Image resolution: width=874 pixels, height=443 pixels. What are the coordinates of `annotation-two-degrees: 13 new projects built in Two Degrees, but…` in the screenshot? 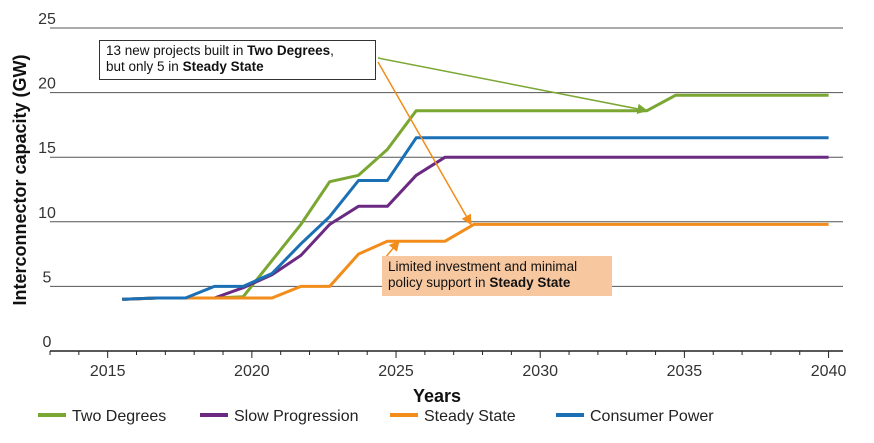 It's located at (237, 60).